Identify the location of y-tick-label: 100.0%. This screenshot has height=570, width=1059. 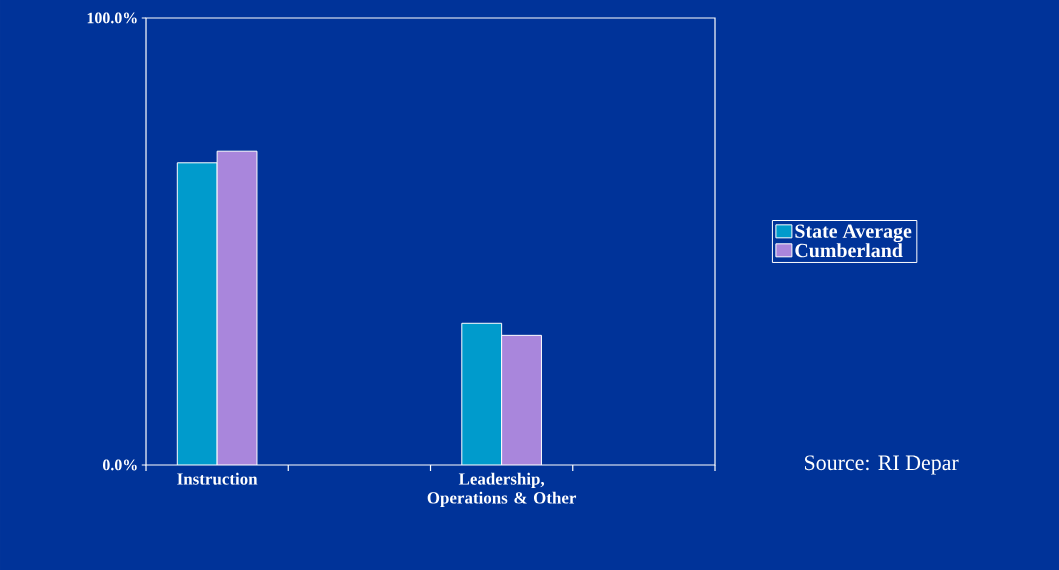
(112, 18).